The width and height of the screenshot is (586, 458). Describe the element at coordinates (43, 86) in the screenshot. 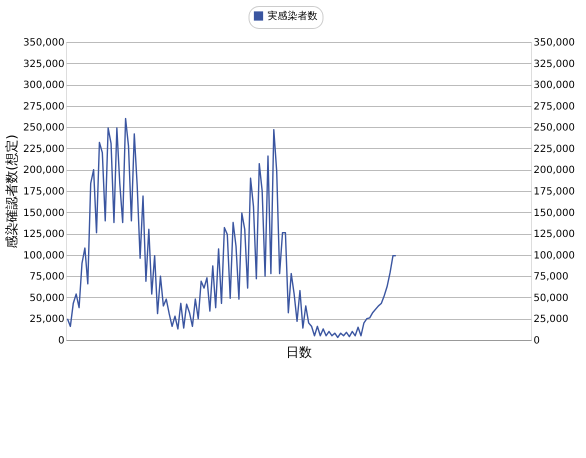

I see `y-tick-label: 300,000` at that location.